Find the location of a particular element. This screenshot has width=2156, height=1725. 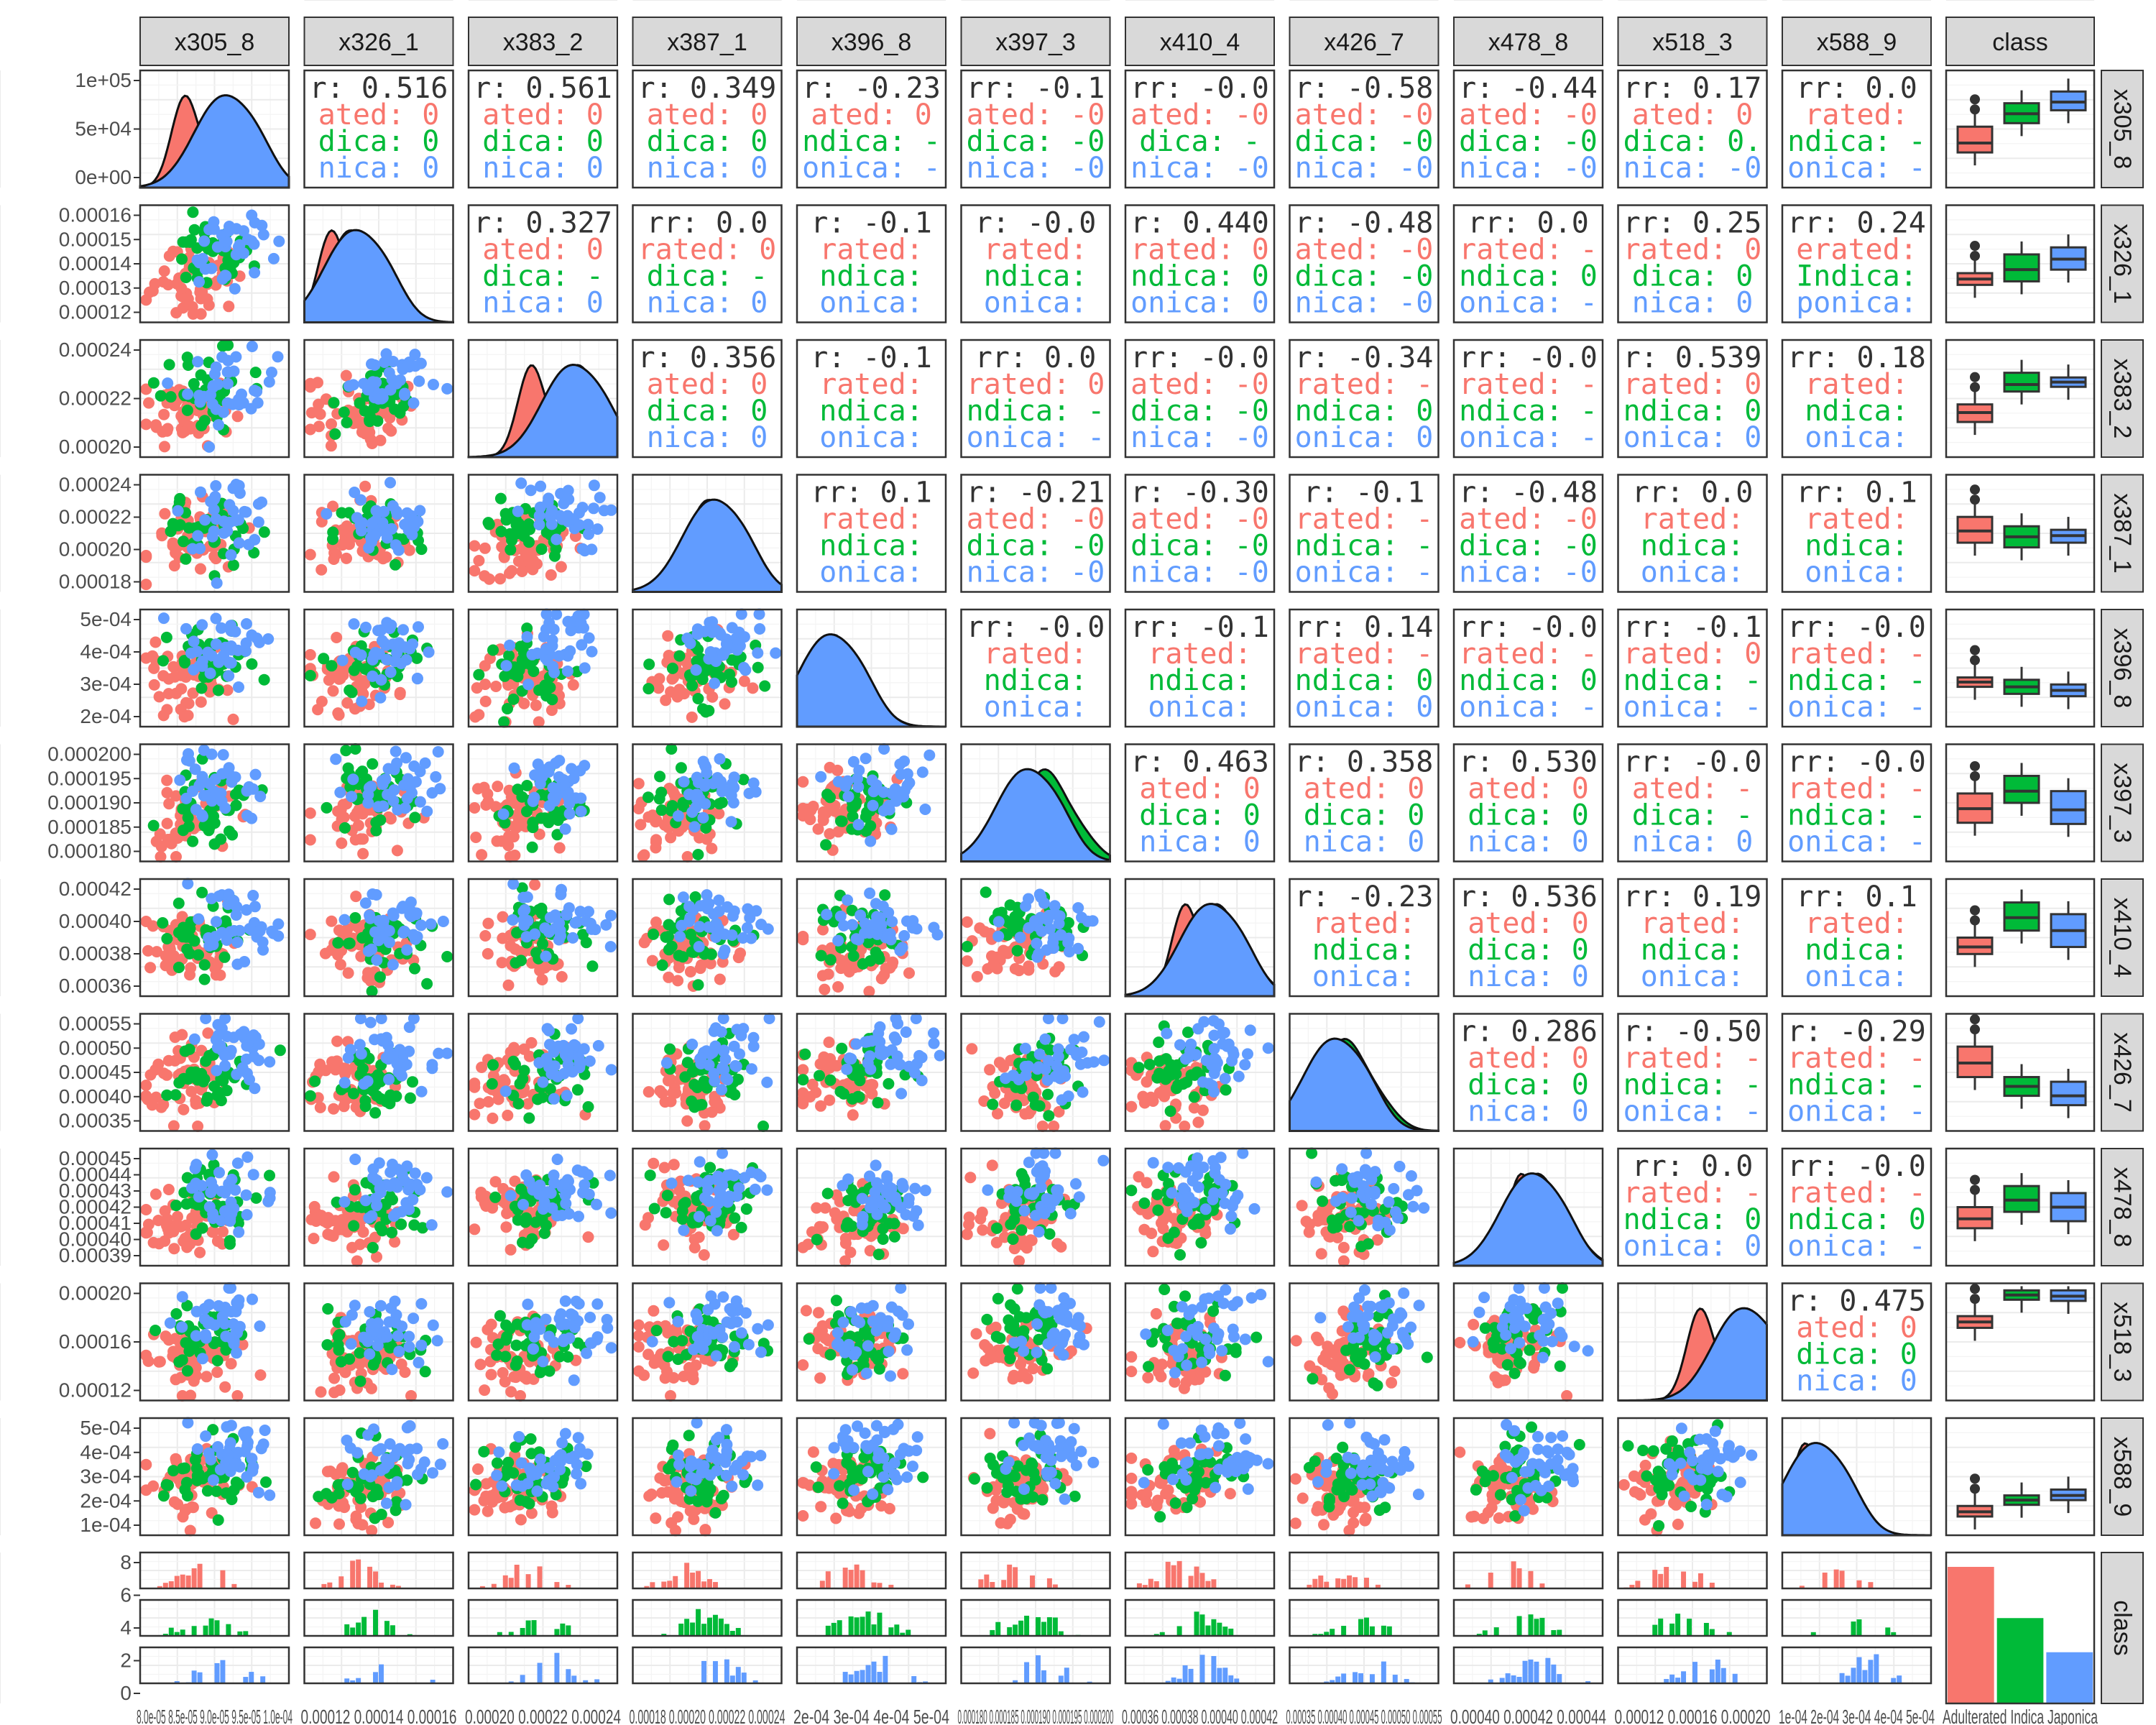

y-tick-label: 0.00015 is located at coordinates (96, 239).